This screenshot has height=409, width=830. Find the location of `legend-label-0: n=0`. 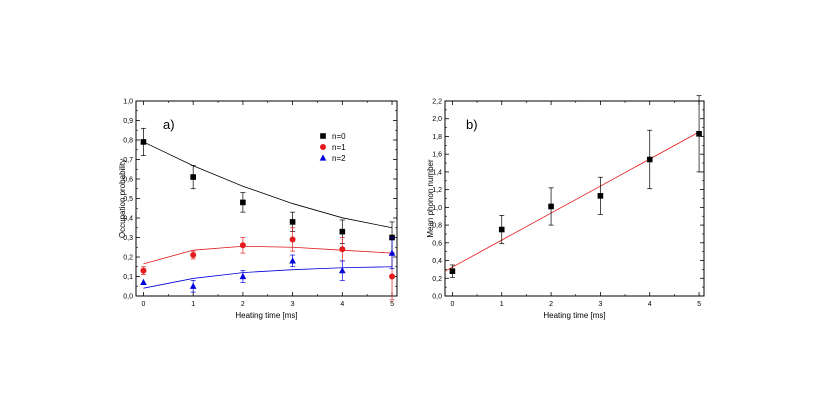

legend-label-0: n=0 is located at coordinates (339, 136).